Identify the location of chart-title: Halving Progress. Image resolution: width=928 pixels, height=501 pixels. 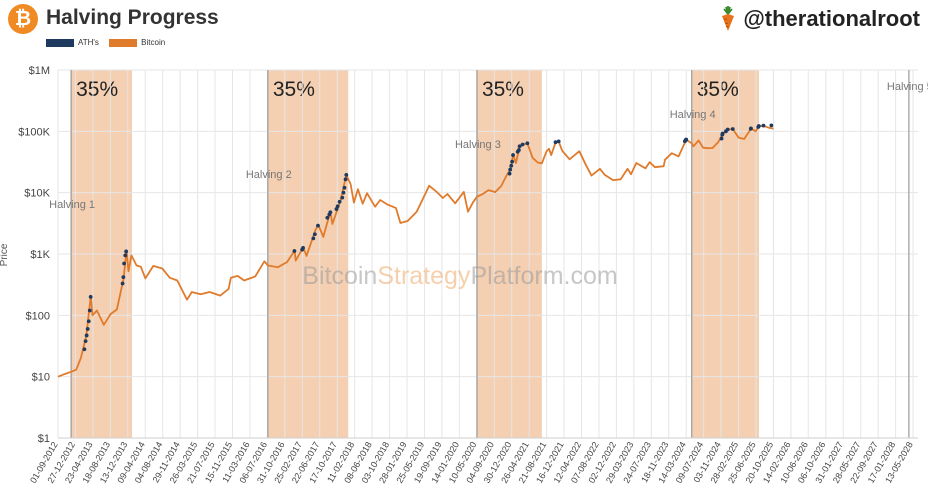
(132, 17).